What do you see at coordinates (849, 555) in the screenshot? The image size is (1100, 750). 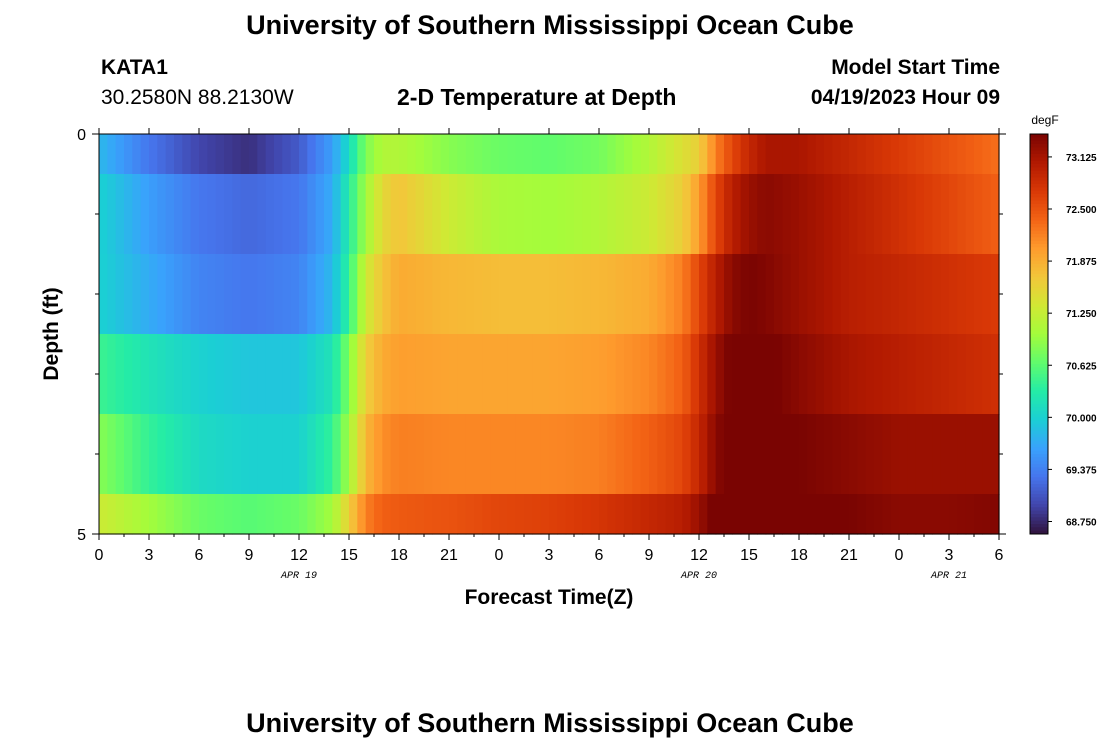 I see `x-tick-label: 21` at bounding box center [849, 555].